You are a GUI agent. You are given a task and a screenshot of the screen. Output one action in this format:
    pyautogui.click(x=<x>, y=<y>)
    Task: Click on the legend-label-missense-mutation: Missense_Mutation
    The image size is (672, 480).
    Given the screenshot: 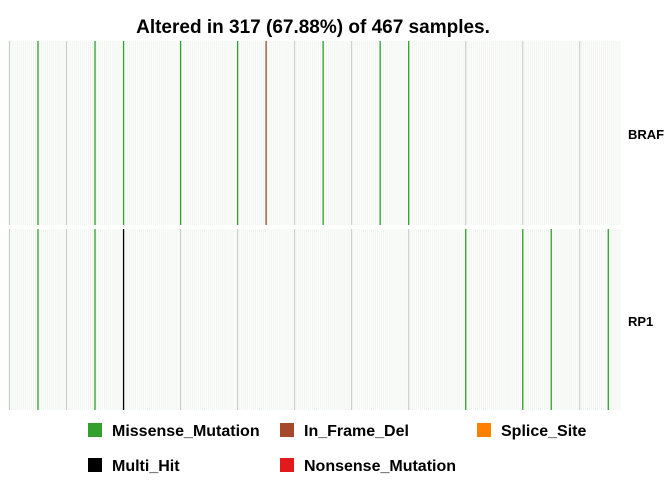 What is the action you would take?
    pyautogui.click(x=186, y=431)
    